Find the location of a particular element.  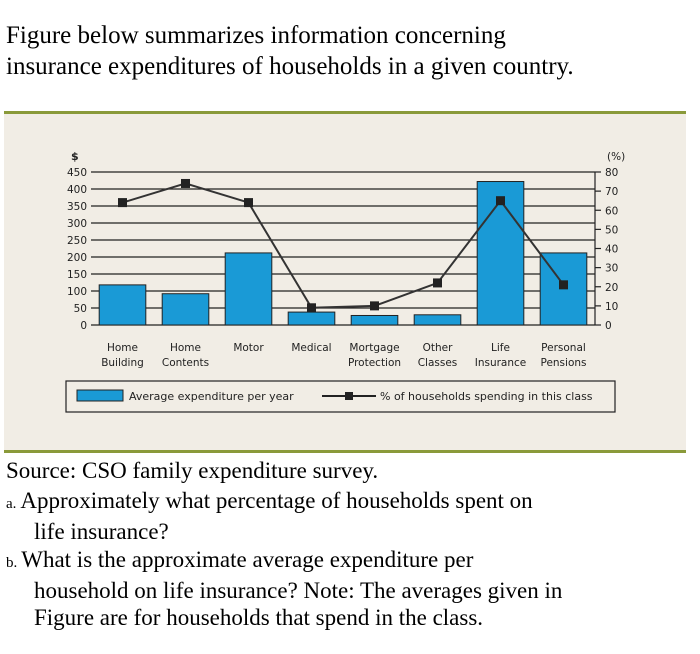

y2-tick-label: 10 is located at coordinates (611, 307).